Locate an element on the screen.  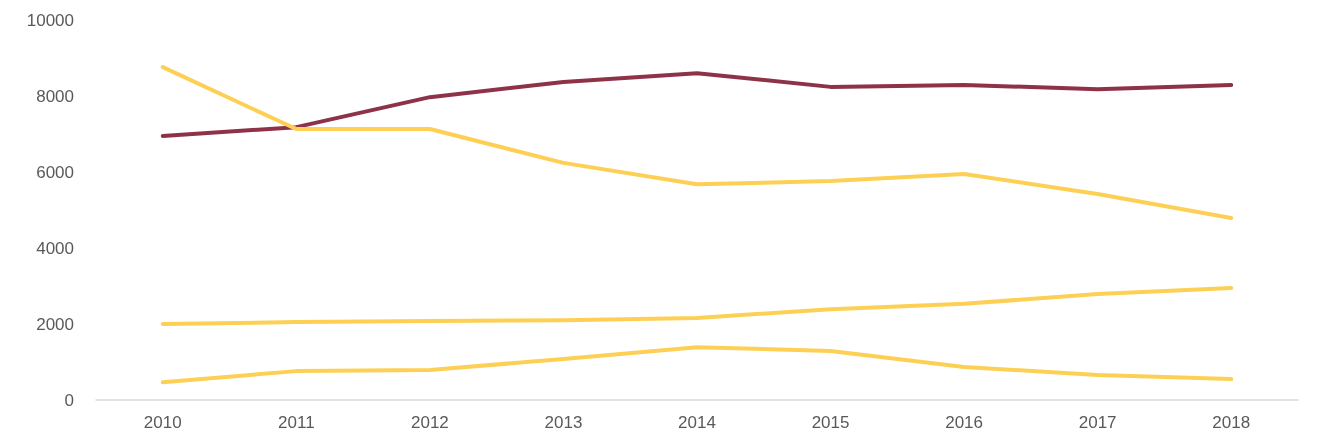
x-tick-label: 2012 is located at coordinates (429, 422).